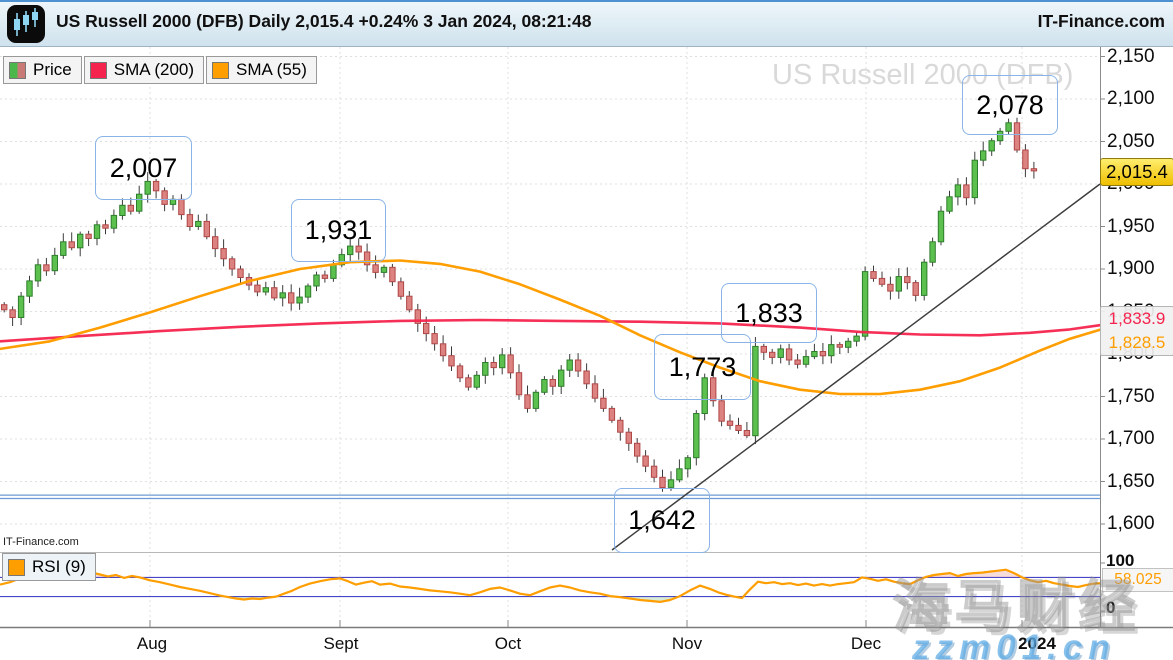 The width and height of the screenshot is (1173, 660). Describe the element at coordinates (1137, 318) in the screenshot. I see `sma200-value: 1,833.9` at that location.